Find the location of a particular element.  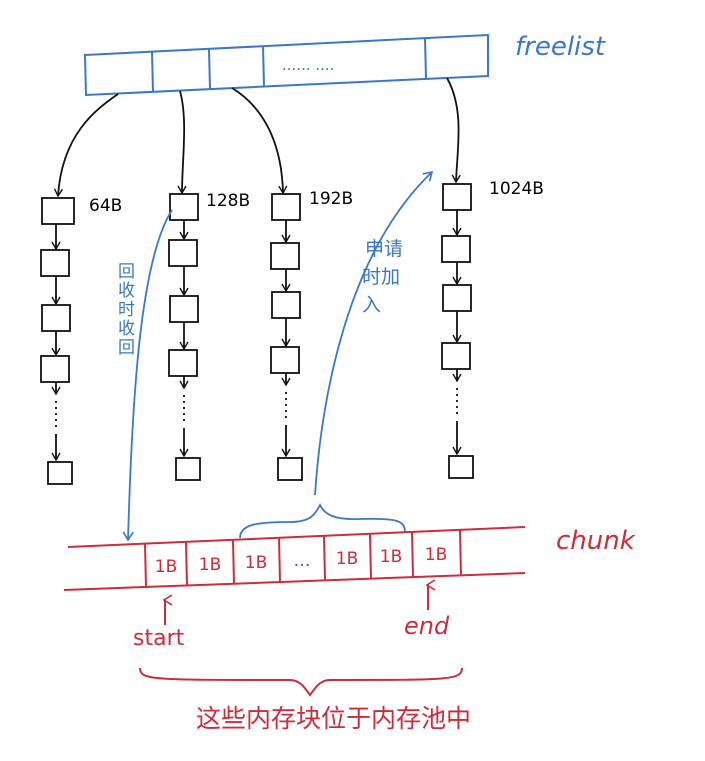

size-label-128B: 128B is located at coordinates (228, 201).